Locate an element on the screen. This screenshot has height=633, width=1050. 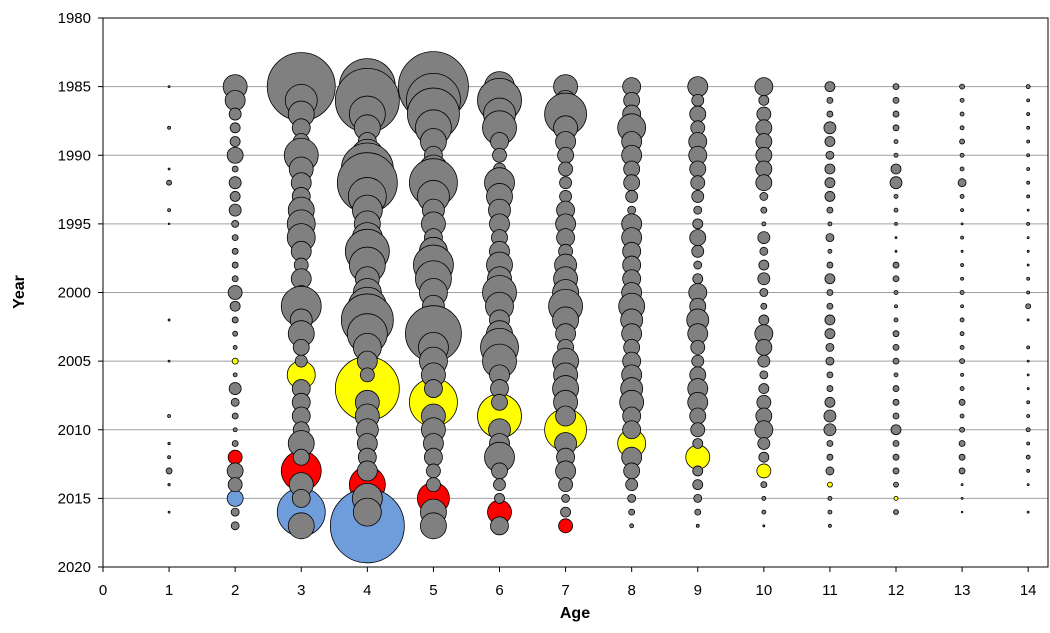
y-tick-label: 1980 is located at coordinates (74, 18).